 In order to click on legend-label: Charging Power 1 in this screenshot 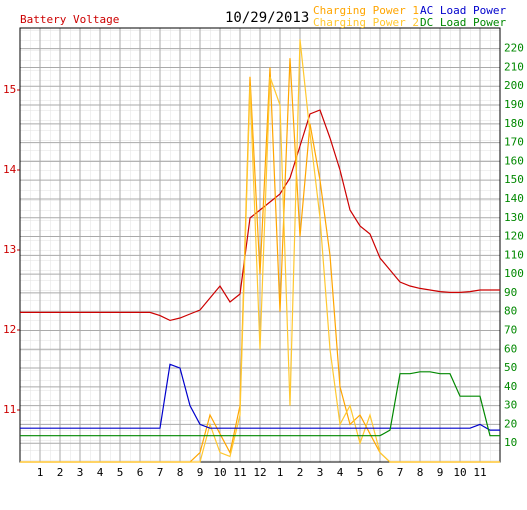, I will do `click(366, 10)`.